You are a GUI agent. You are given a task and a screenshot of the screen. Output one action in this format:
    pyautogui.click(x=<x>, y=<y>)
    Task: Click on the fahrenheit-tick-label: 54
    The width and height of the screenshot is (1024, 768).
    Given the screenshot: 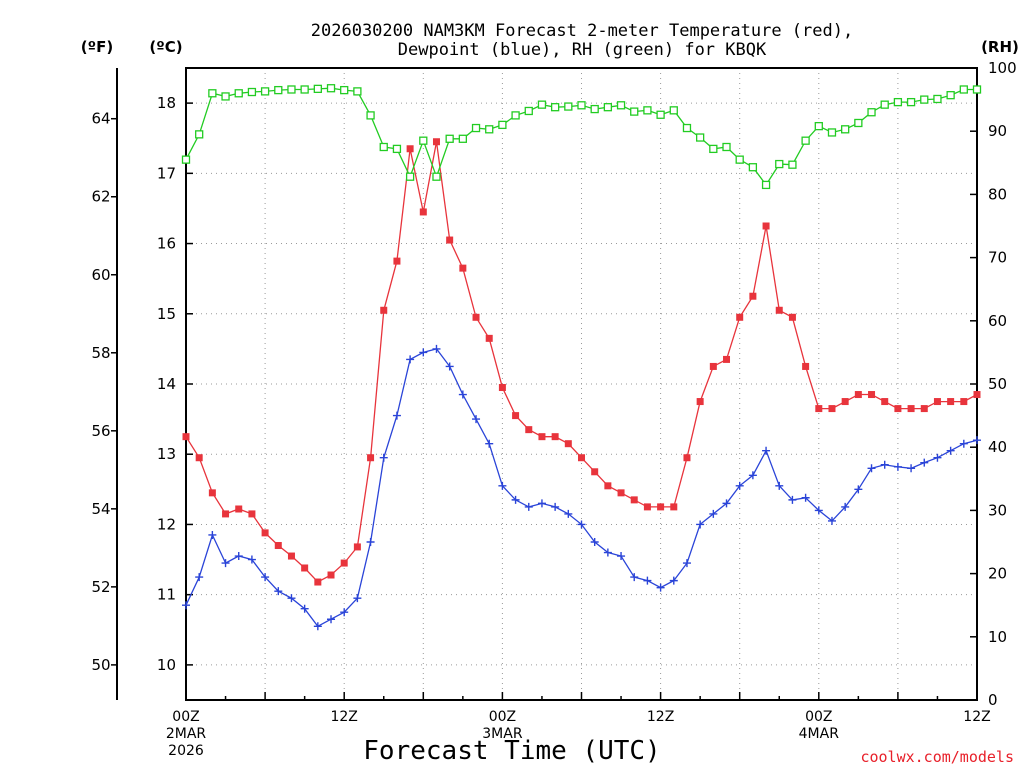 What is the action you would take?
    pyautogui.click(x=100, y=509)
    